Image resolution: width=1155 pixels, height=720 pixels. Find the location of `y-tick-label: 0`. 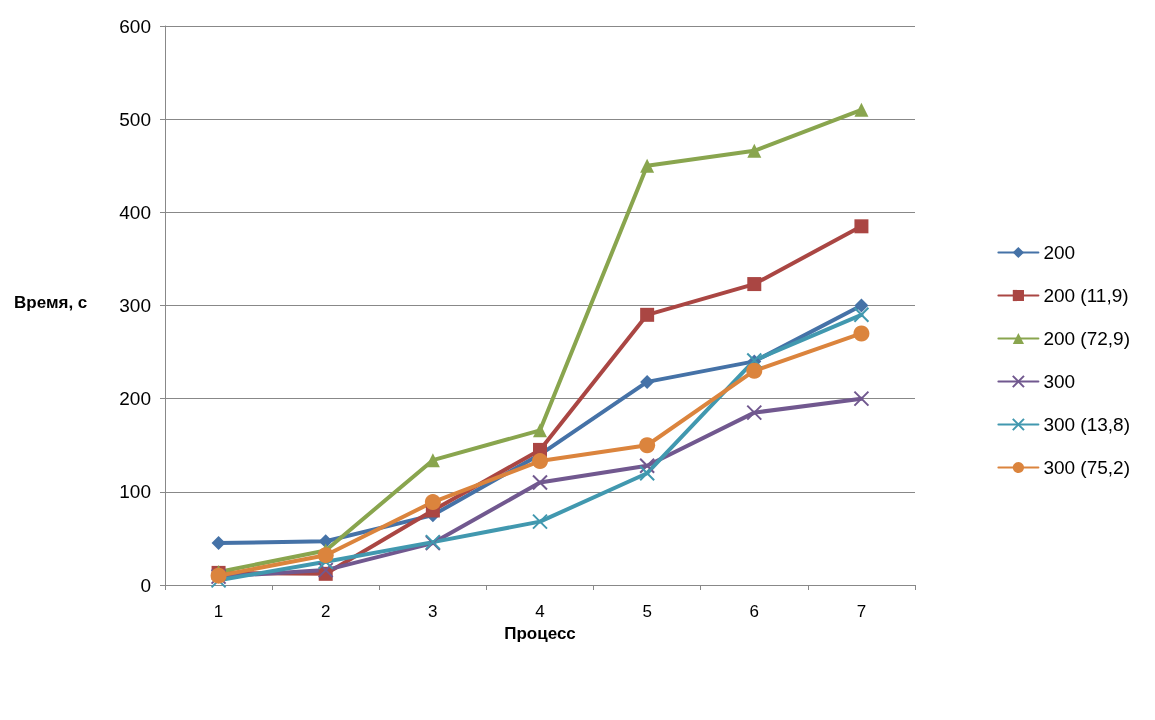

y-tick-label: 0 is located at coordinates (145, 585).